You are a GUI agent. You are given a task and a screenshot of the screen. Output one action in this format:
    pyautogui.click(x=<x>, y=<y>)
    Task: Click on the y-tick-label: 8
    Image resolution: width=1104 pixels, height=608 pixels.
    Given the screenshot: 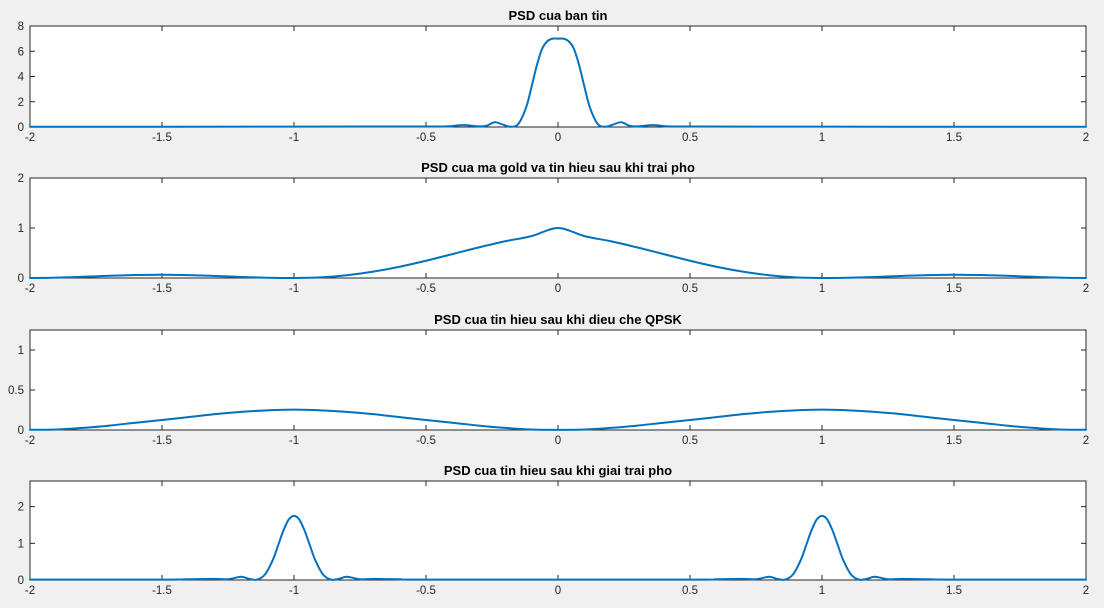 What is the action you would take?
    pyautogui.click(x=21, y=27)
    